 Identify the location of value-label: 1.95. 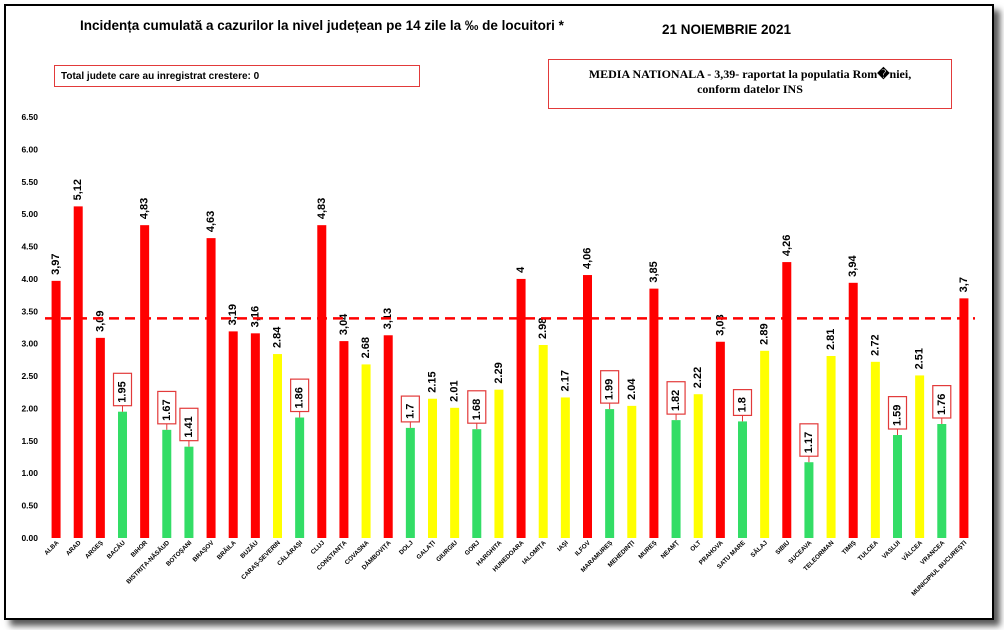
(123, 391).